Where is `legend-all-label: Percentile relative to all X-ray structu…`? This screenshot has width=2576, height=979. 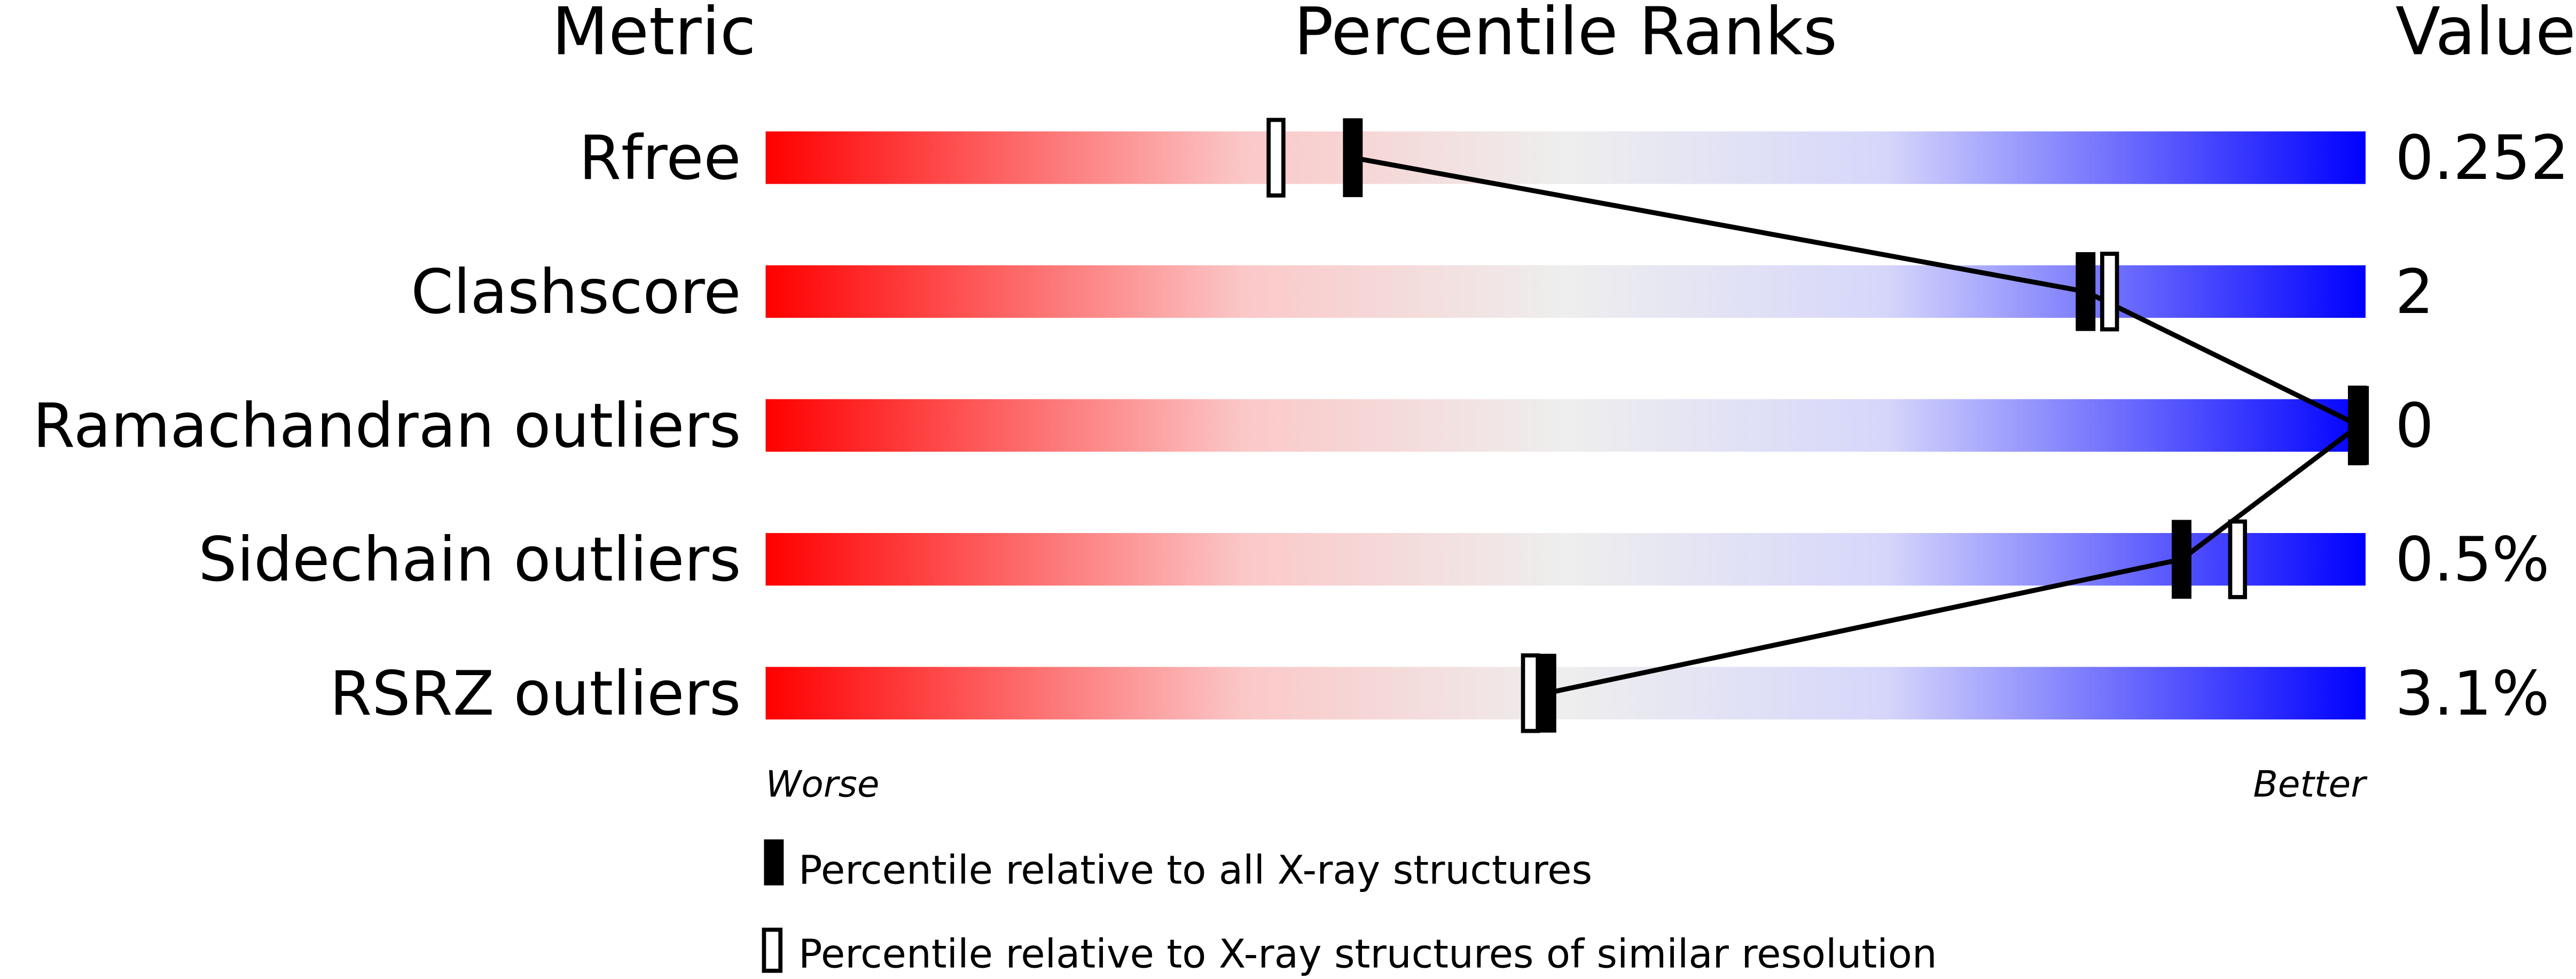 legend-all-label: Percentile relative to all X-ray structu… is located at coordinates (1195, 871).